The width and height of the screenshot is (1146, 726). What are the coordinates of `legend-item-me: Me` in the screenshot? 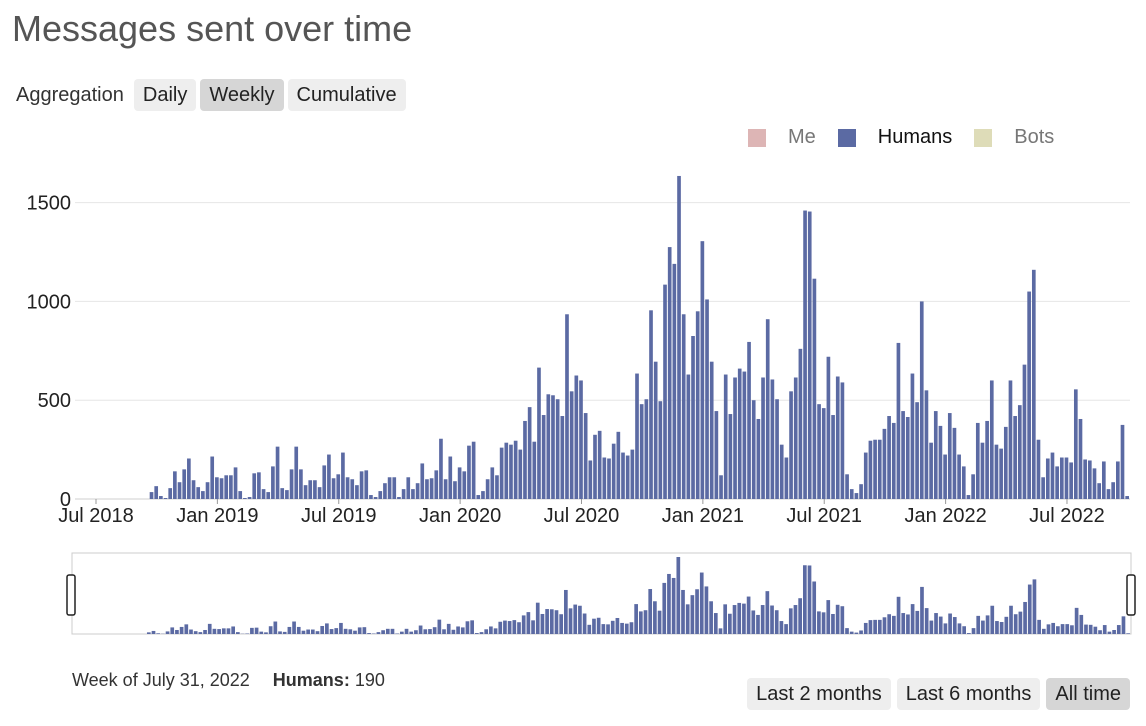 It's located at (782, 137).